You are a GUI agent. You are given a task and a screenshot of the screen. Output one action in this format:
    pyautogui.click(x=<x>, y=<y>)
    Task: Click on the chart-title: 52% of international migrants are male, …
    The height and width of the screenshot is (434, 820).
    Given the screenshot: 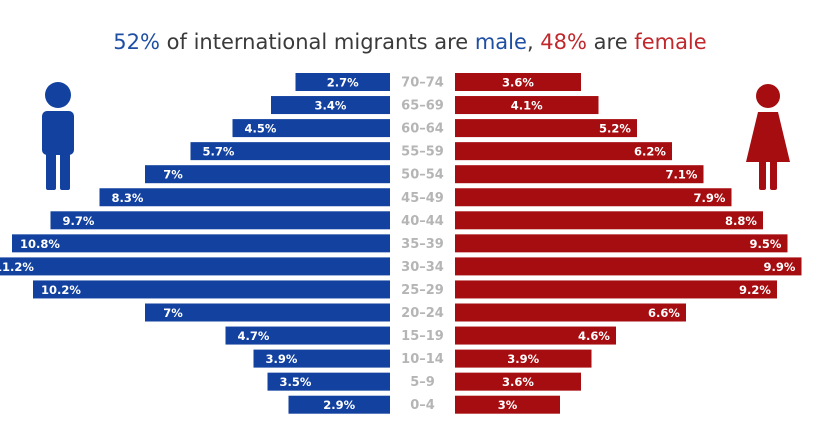 What is the action you would take?
    pyautogui.click(x=410, y=42)
    